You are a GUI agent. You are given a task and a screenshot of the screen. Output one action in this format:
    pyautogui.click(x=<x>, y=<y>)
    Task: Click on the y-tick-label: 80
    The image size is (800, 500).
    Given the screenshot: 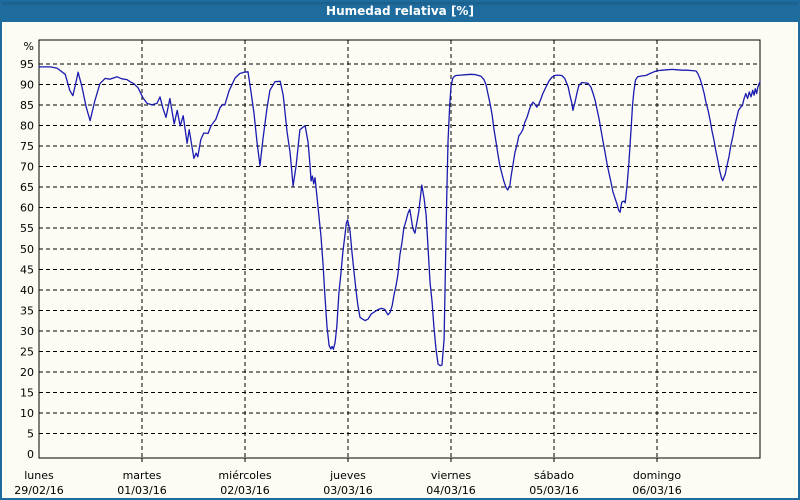 What is the action you would take?
    pyautogui.click(x=27, y=126)
    